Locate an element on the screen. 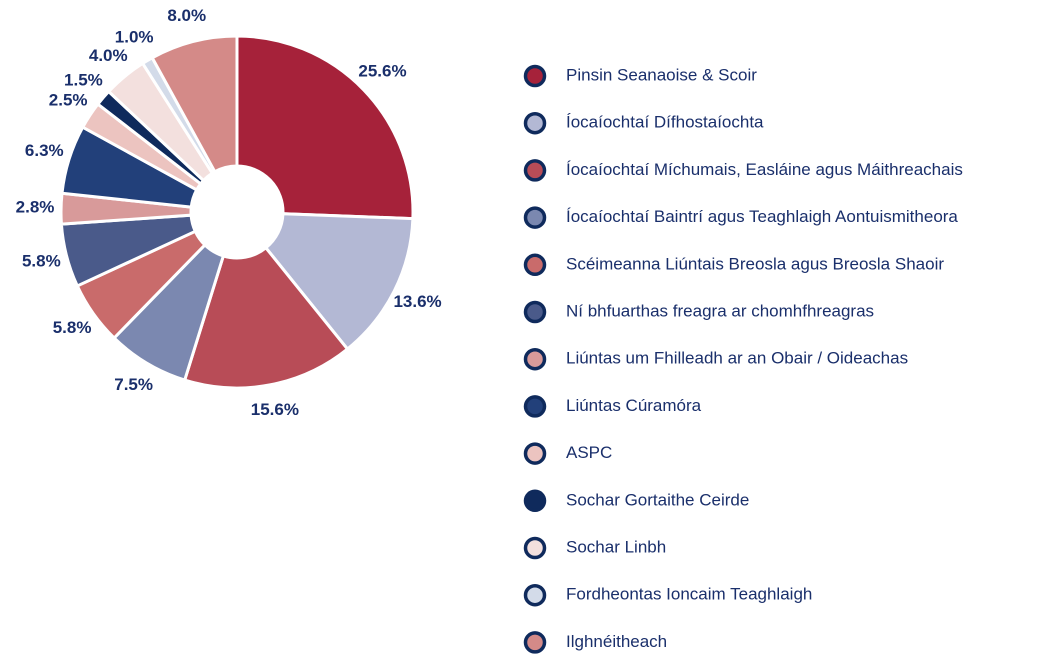  legend-label: Liúntas Cúramóra is located at coordinates (634, 405).